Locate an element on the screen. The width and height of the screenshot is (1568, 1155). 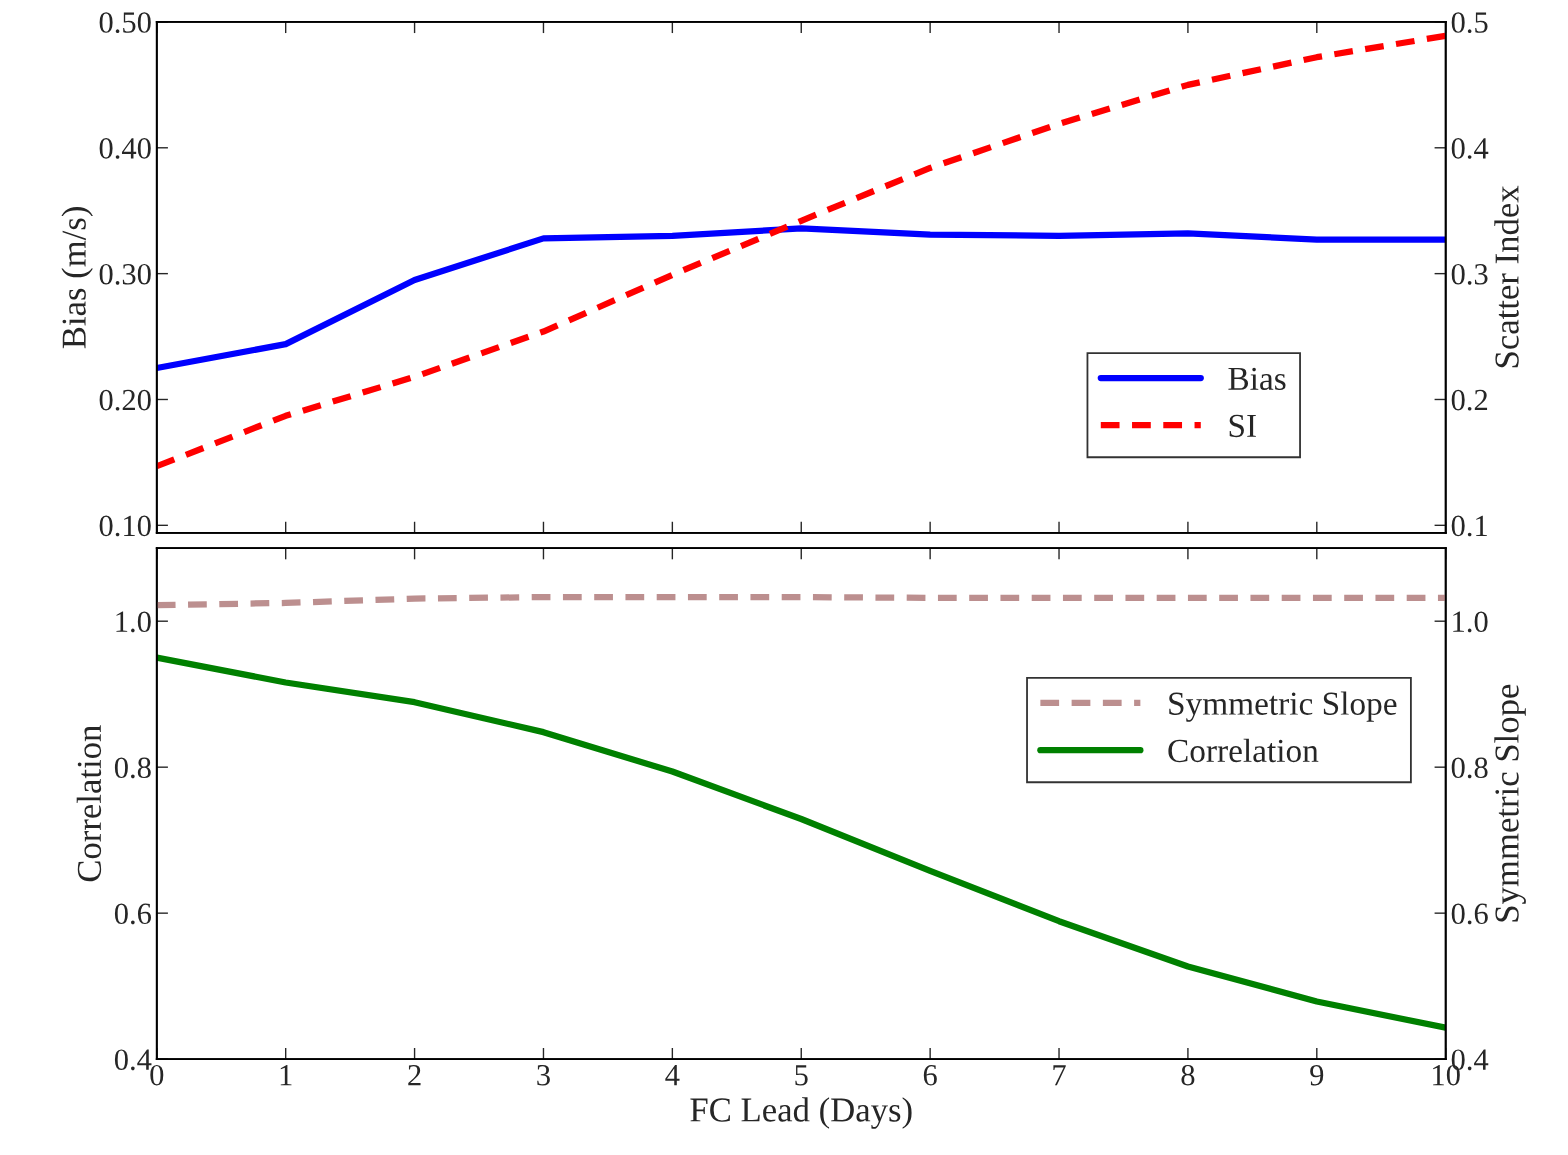
y2-tick-label: 0.3 is located at coordinates (1469, 274).